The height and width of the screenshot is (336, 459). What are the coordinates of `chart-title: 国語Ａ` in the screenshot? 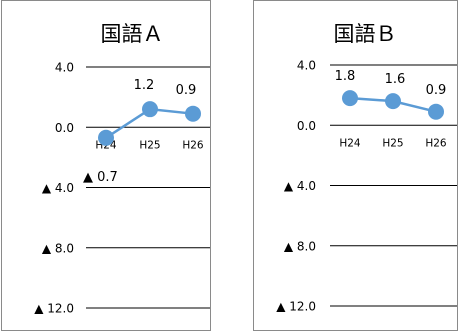 It's located at (132, 34).